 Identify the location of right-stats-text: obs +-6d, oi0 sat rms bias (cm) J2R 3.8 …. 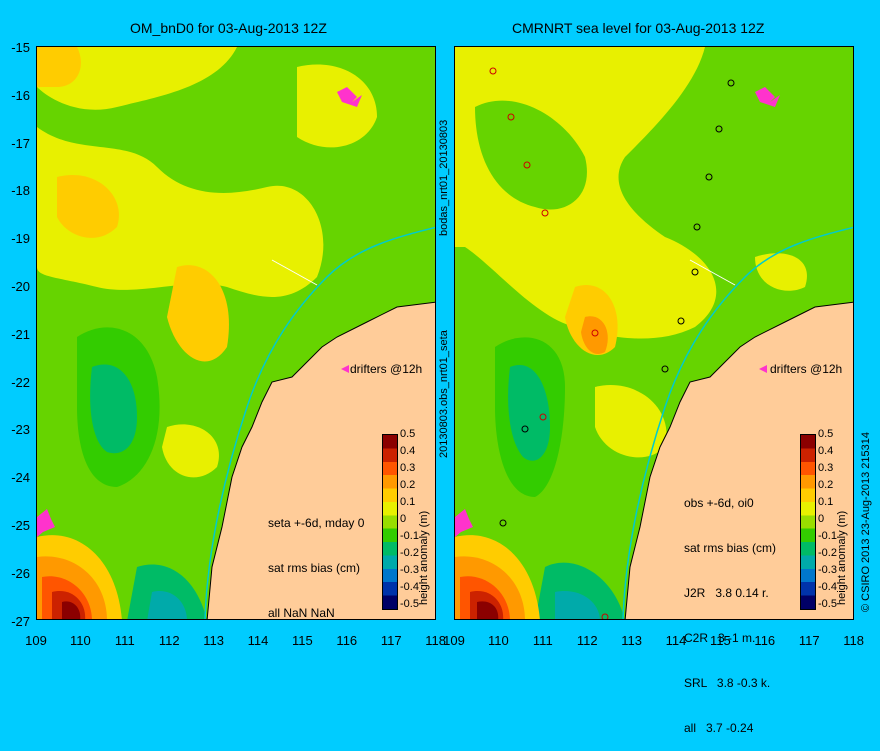
(730, 608).